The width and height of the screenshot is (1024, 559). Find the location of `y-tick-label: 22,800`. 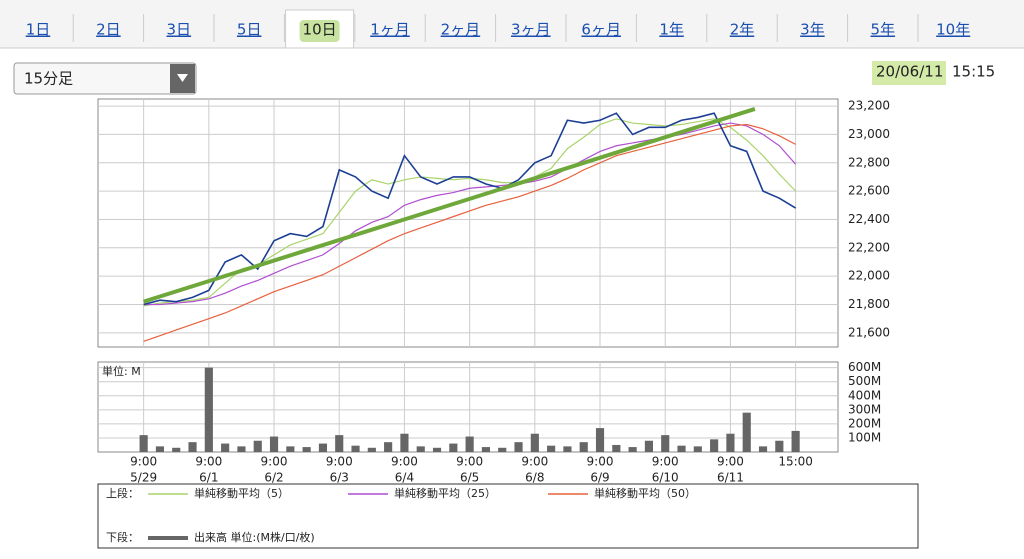

y-tick-label: 22,800 is located at coordinates (869, 162).